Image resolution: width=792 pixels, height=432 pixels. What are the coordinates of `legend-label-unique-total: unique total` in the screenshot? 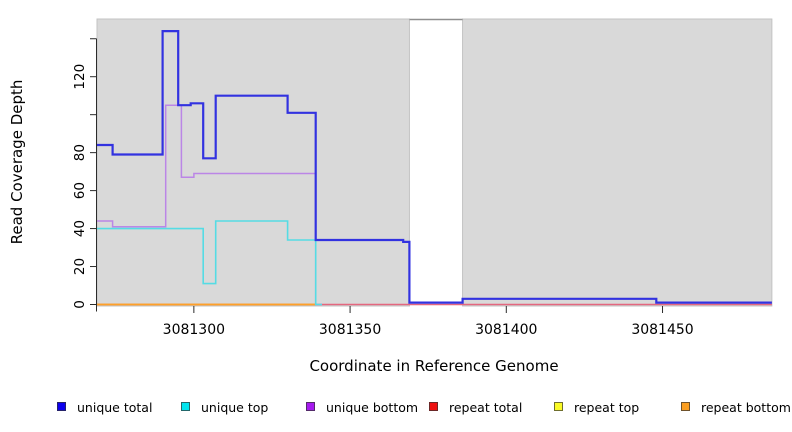 It's located at (115, 407).